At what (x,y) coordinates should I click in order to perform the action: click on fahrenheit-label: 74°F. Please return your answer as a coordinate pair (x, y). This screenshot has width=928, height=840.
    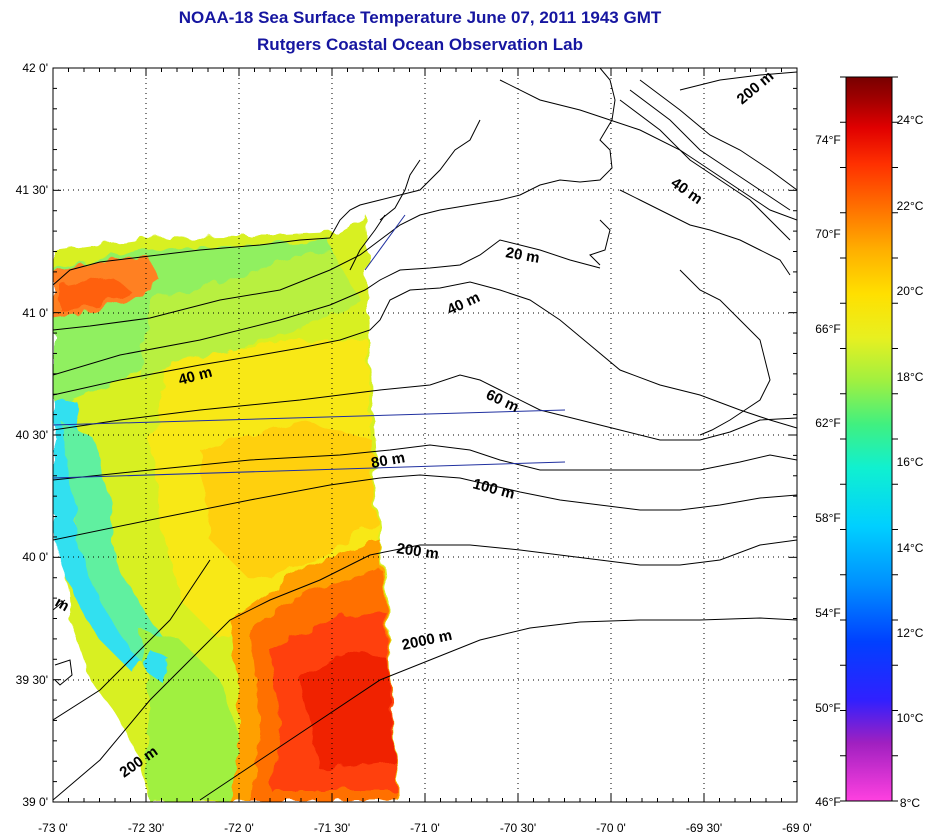
    Looking at the image, I should click on (827, 140).